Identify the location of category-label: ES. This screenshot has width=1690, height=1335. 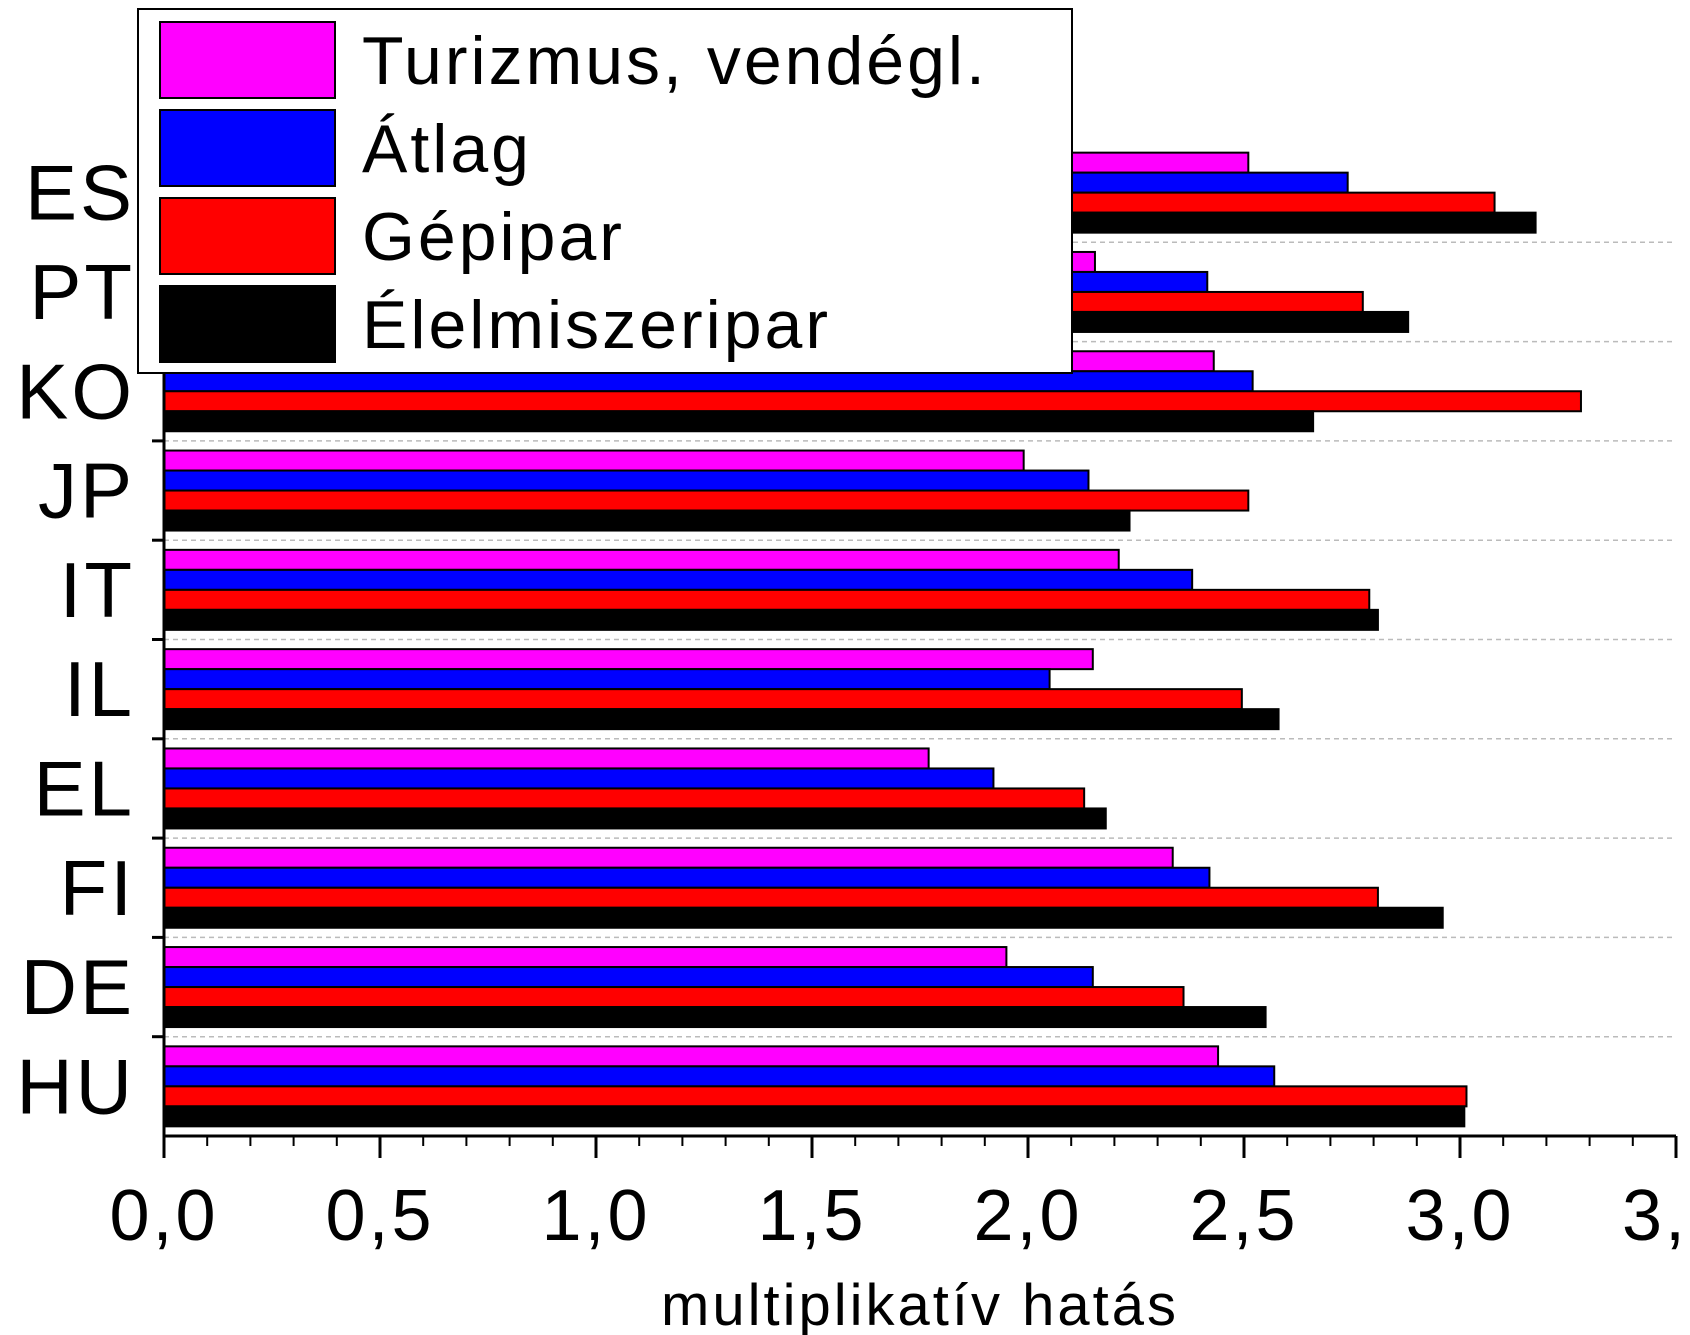
(80, 193).